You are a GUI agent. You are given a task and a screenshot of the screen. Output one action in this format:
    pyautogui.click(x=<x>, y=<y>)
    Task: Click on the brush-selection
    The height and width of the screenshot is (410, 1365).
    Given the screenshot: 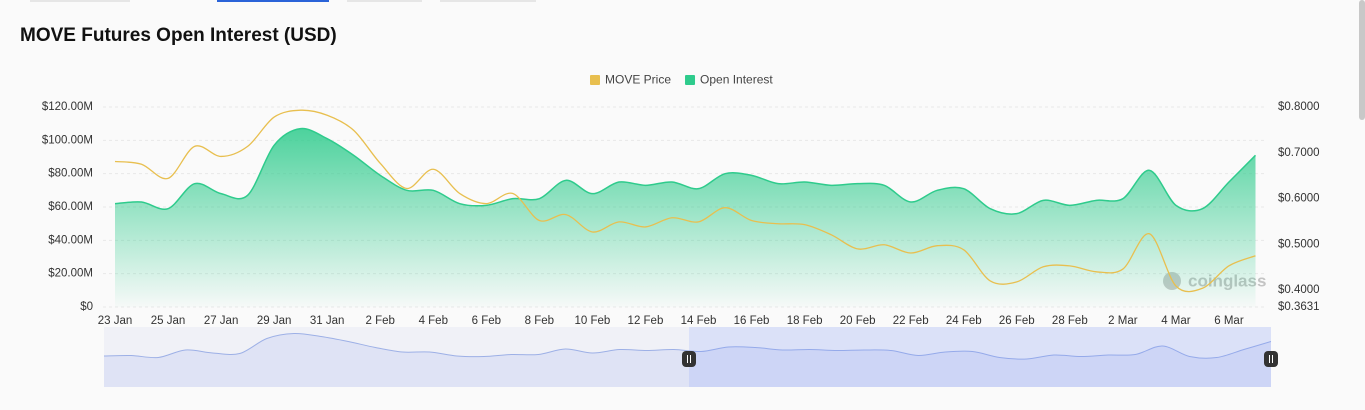 What is the action you would take?
    pyautogui.click(x=980, y=357)
    